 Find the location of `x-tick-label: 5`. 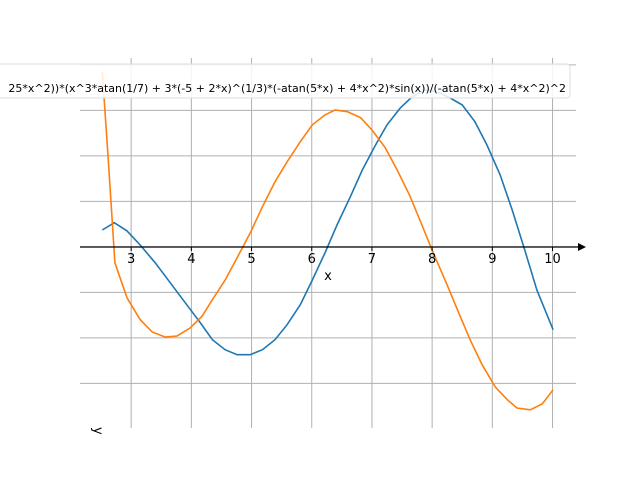

x-tick-label: 5 is located at coordinates (251, 259).